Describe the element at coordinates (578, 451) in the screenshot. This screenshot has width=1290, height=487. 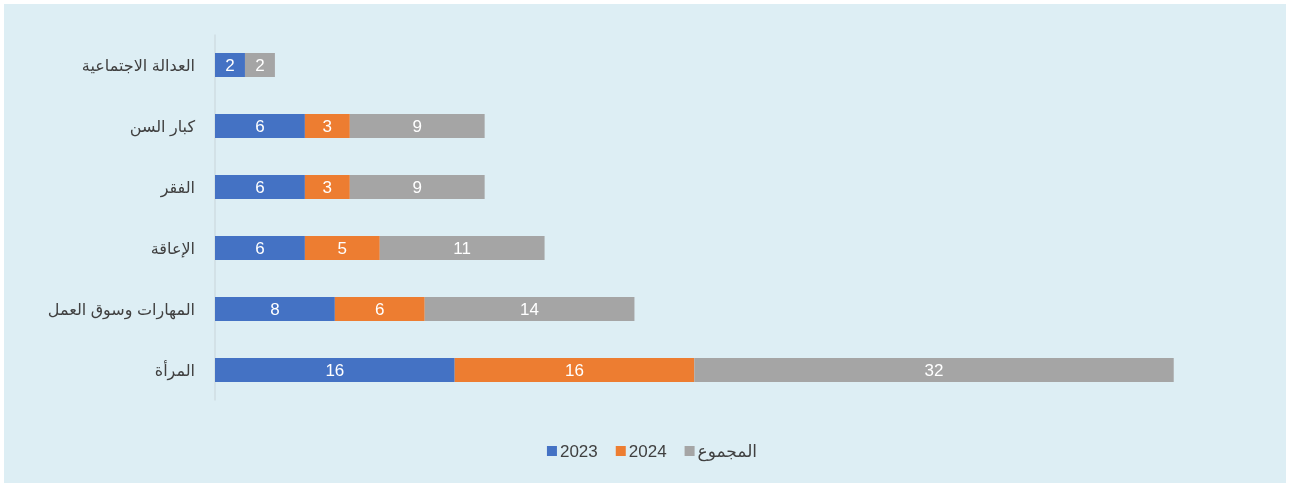
I see `legend-label: 2023` at that location.